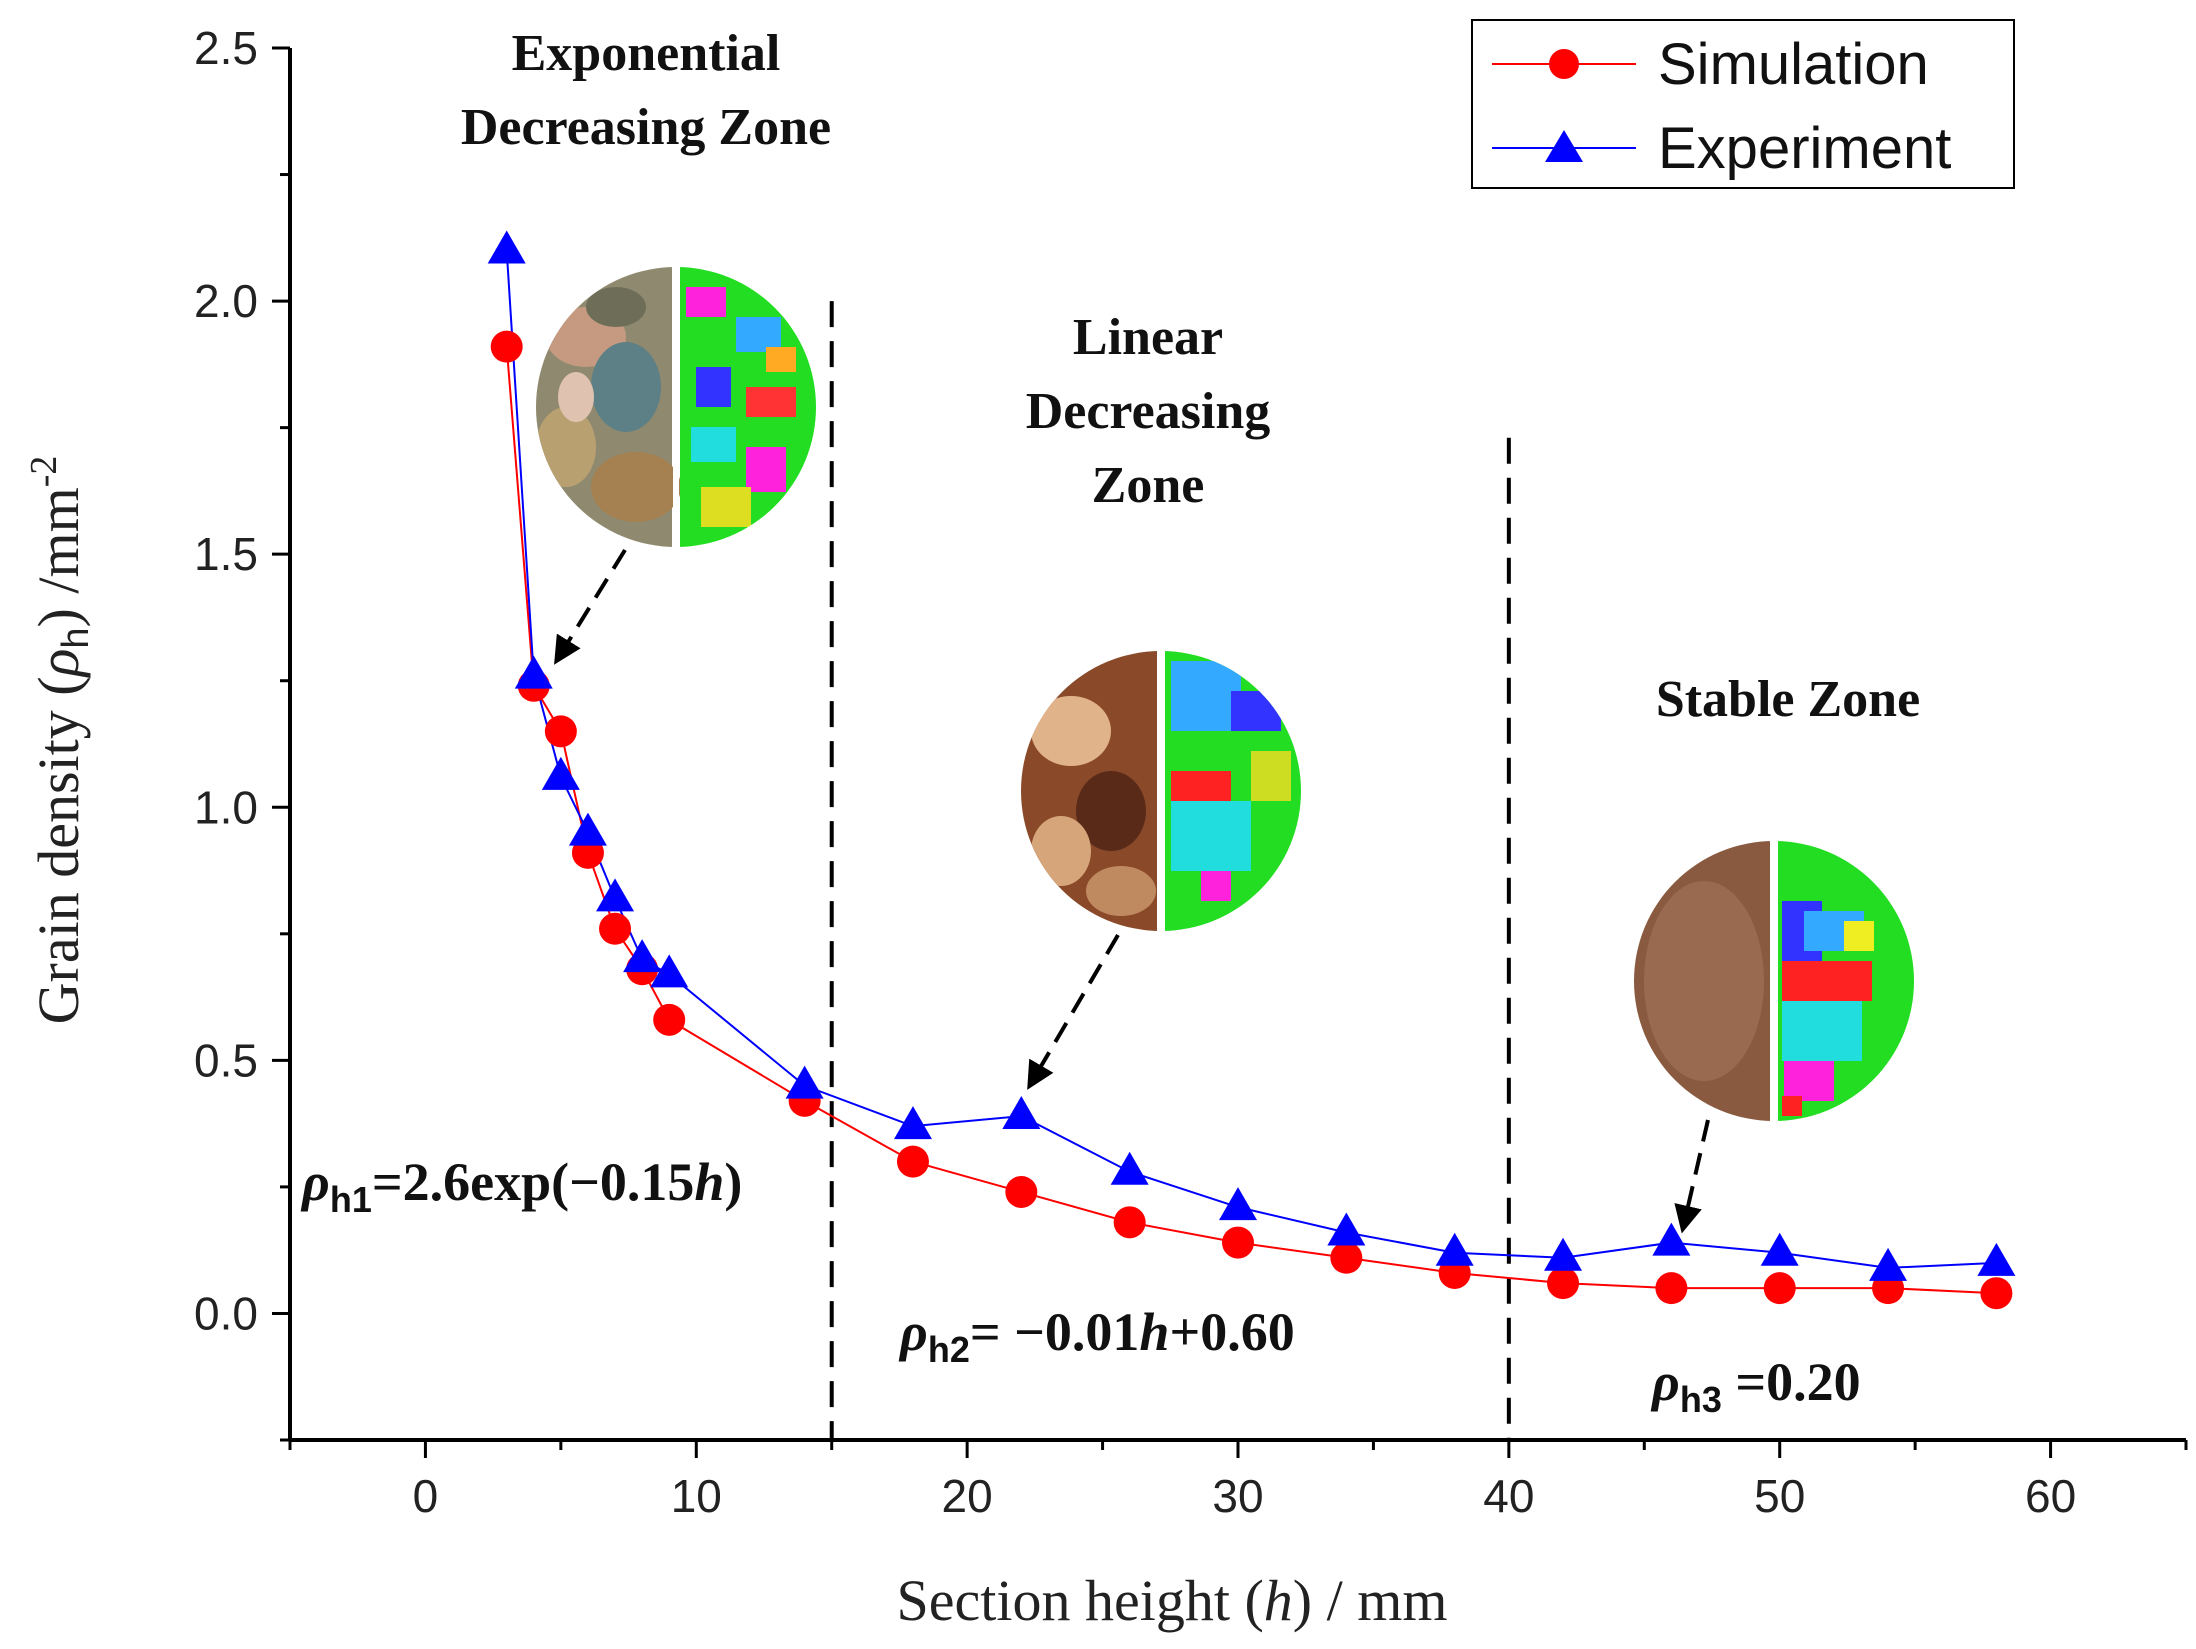 Image resolution: width=2196 pixels, height=1649 pixels. Describe the element at coordinates (1774, 981) in the screenshot. I see `micrograph-inset-stable` at that location.